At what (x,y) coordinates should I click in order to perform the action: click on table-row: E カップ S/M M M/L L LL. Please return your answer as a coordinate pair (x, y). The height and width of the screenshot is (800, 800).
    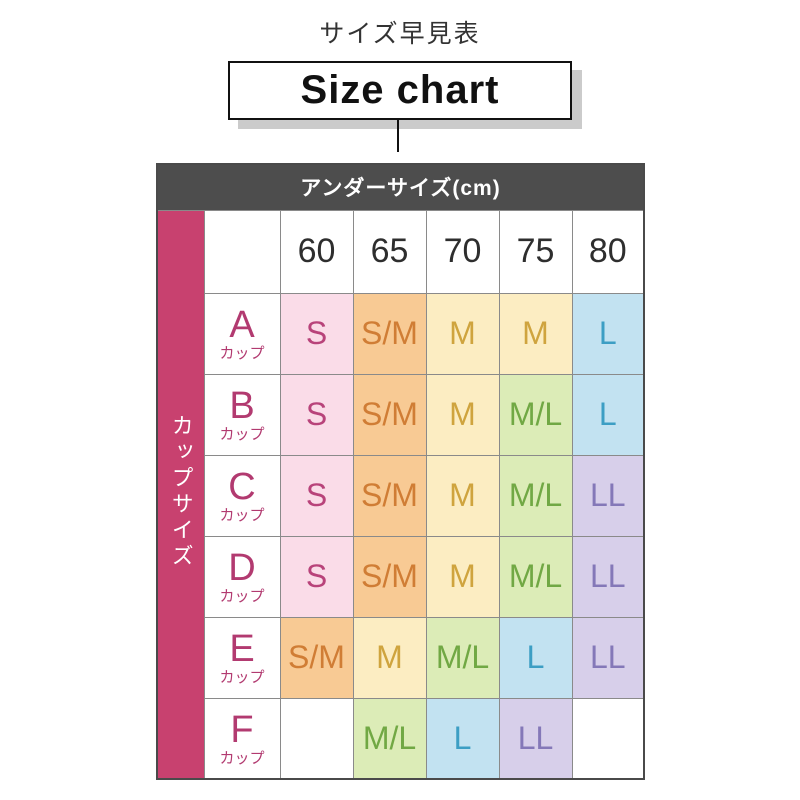
    Looking at the image, I should click on (401, 657).